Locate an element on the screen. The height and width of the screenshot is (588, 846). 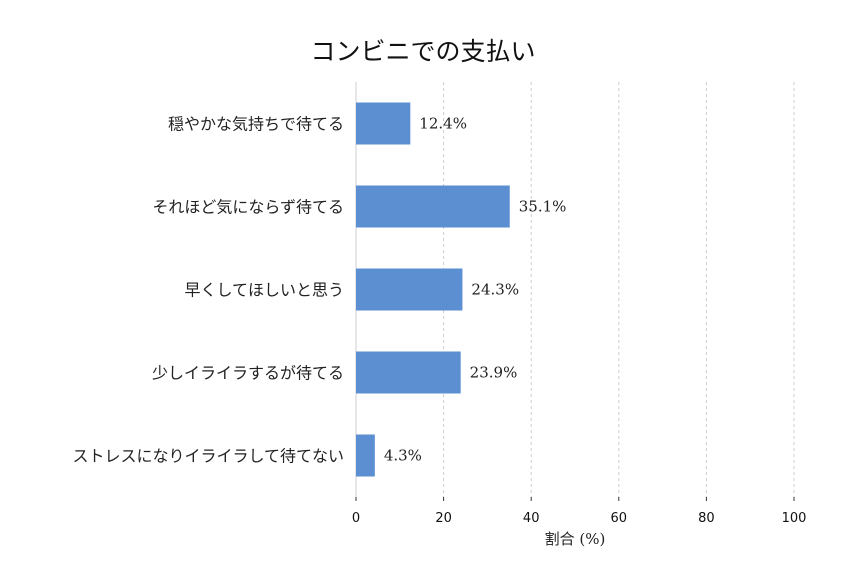
category-label: 穏やかな気持ちで待てる is located at coordinates (256, 124).